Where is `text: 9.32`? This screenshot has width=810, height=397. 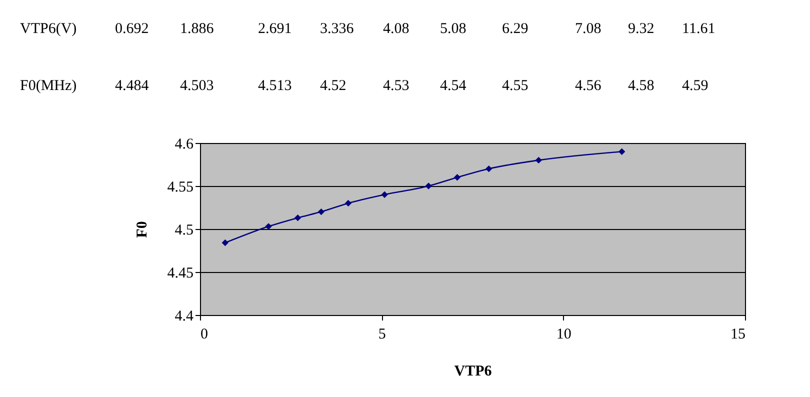
text: 9.32 is located at coordinates (641, 29).